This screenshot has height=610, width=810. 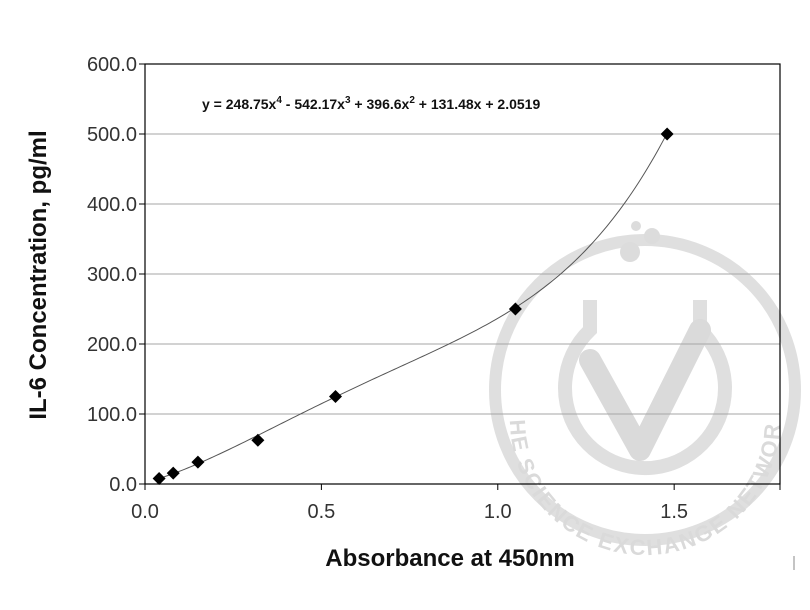 What do you see at coordinates (112, 65) in the screenshot?
I see `y-tick-label: 600.0` at bounding box center [112, 65].